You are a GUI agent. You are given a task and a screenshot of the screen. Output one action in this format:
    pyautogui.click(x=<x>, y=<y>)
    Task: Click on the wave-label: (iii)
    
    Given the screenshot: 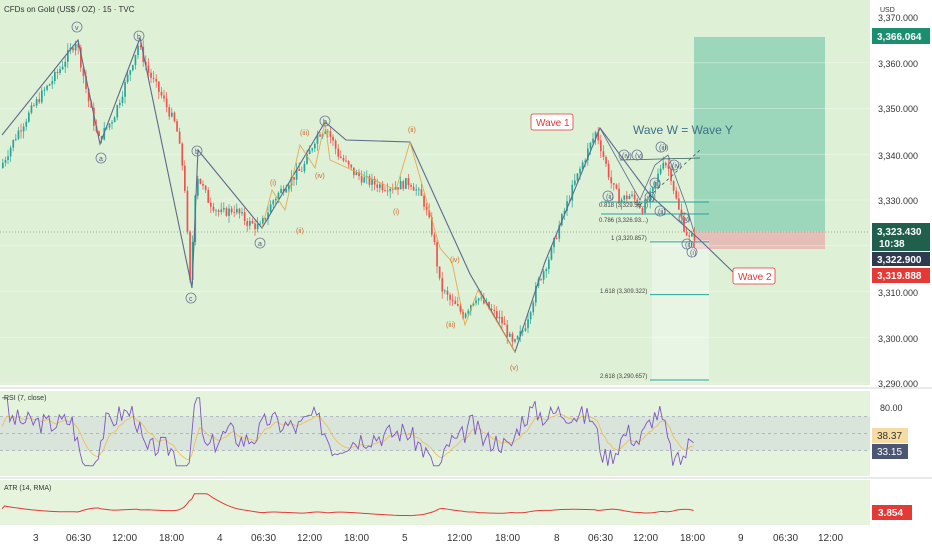 What is the action you would take?
    pyautogui.click(x=689, y=245)
    